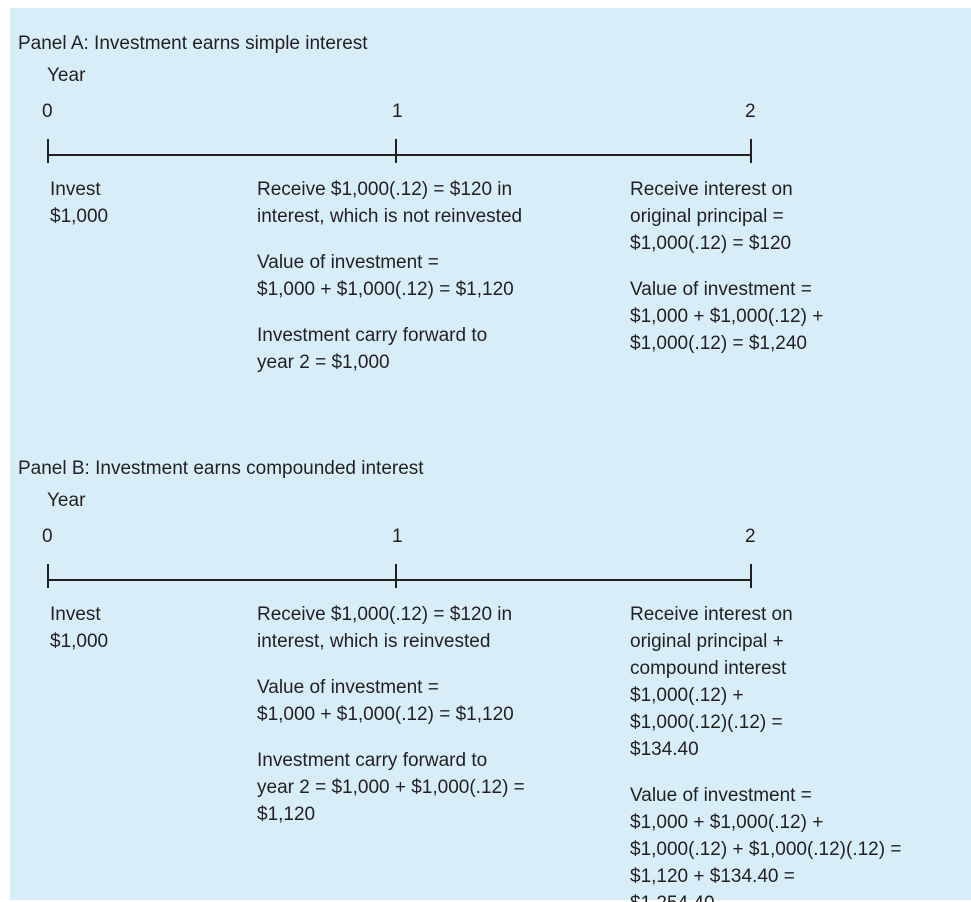  Describe the element at coordinates (391, 787) in the screenshot. I see `annotation-line: year 2 = $1,000 + $1,000(.12) =` at that location.